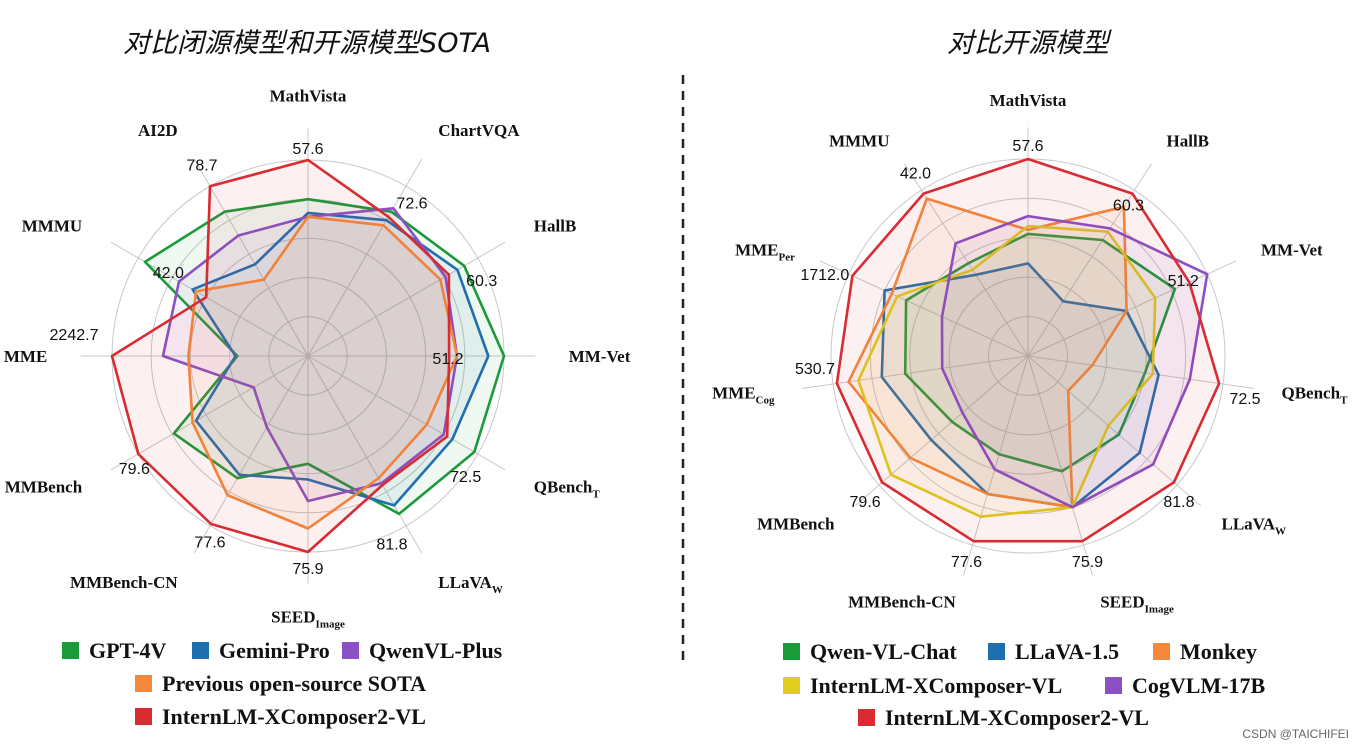 The image size is (1361, 749). Describe the element at coordinates (1122, 602) in the screenshot. I see `right-axis-name-6: SEED` at that location.